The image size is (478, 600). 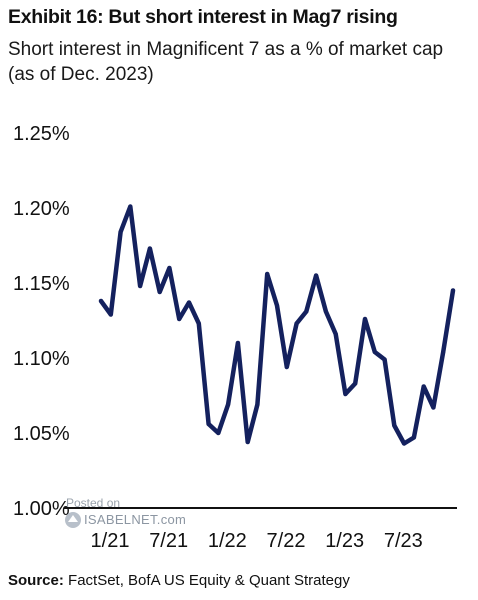 I want to click on y-tick-label: 1.25%, so click(x=41, y=134).